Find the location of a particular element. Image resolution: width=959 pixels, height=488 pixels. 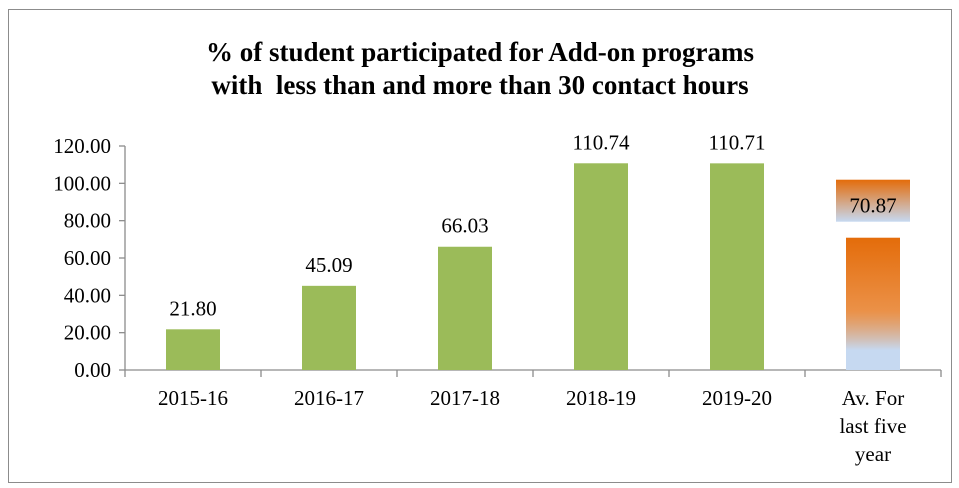

y-tick-label: 100.00 is located at coordinates (82, 183).